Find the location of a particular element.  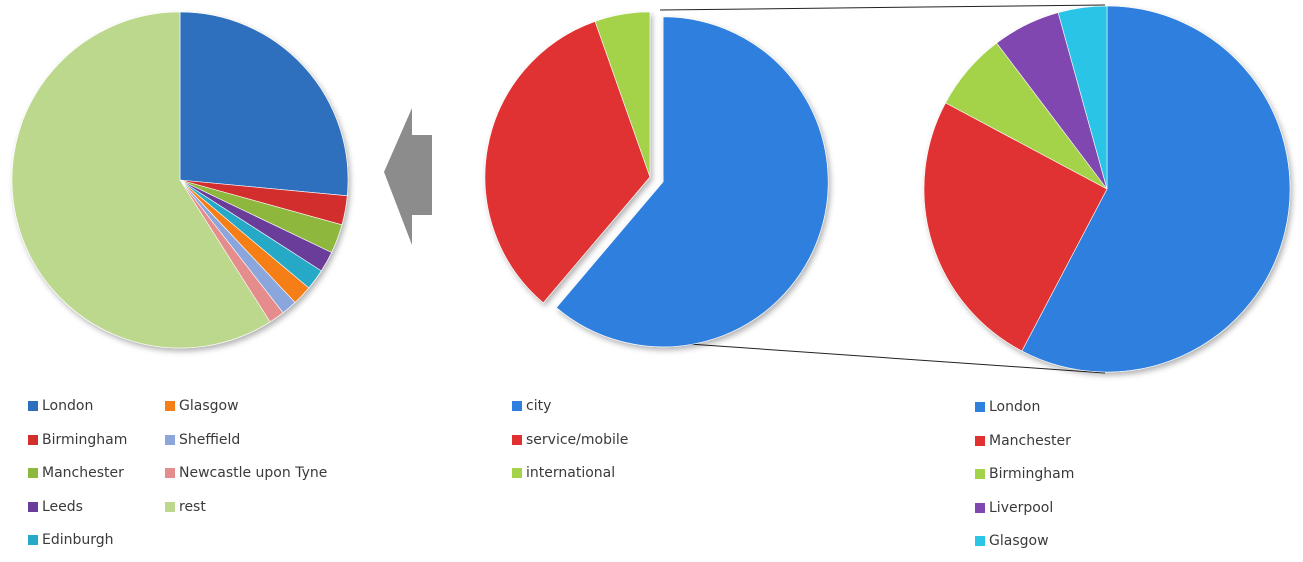

legend-label: Edinburgh is located at coordinates (78, 540).